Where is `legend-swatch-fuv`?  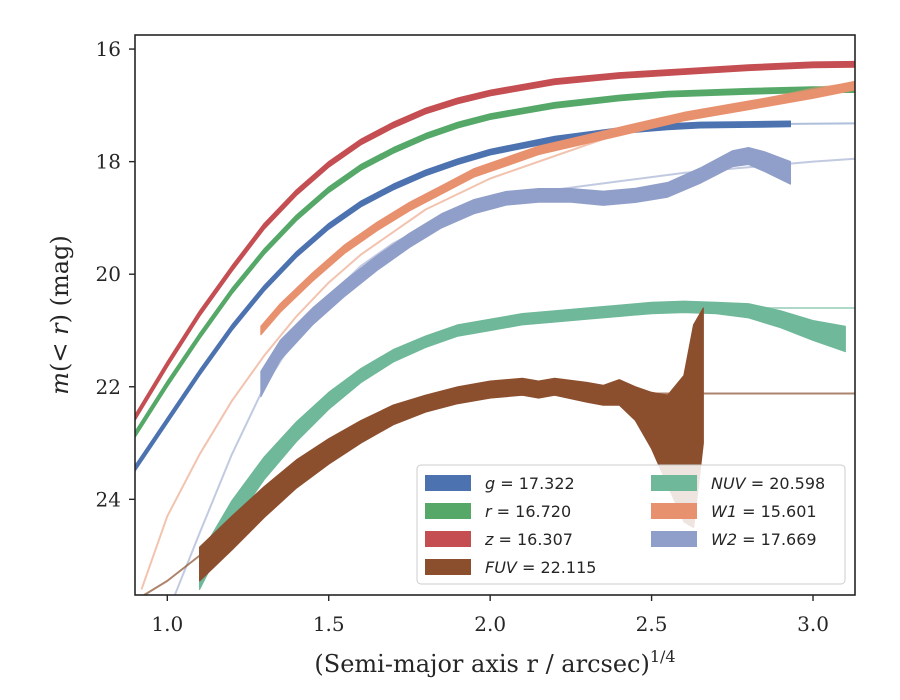
legend-swatch-fuv is located at coordinates (448, 567).